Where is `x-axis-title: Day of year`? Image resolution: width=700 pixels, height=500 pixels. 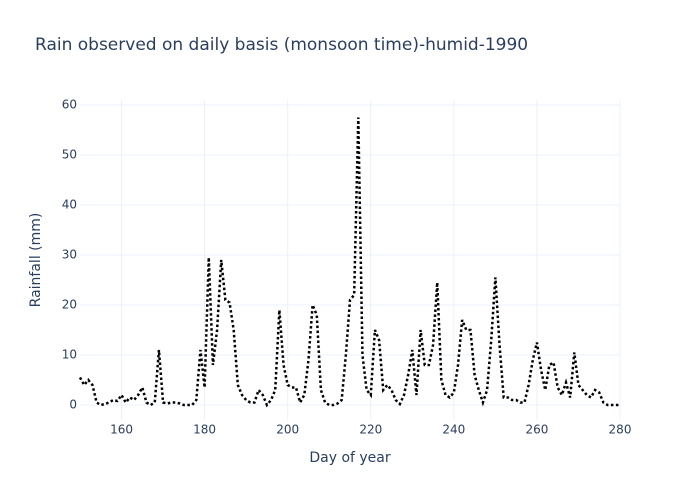 x-axis-title: Day of year is located at coordinates (350, 458).